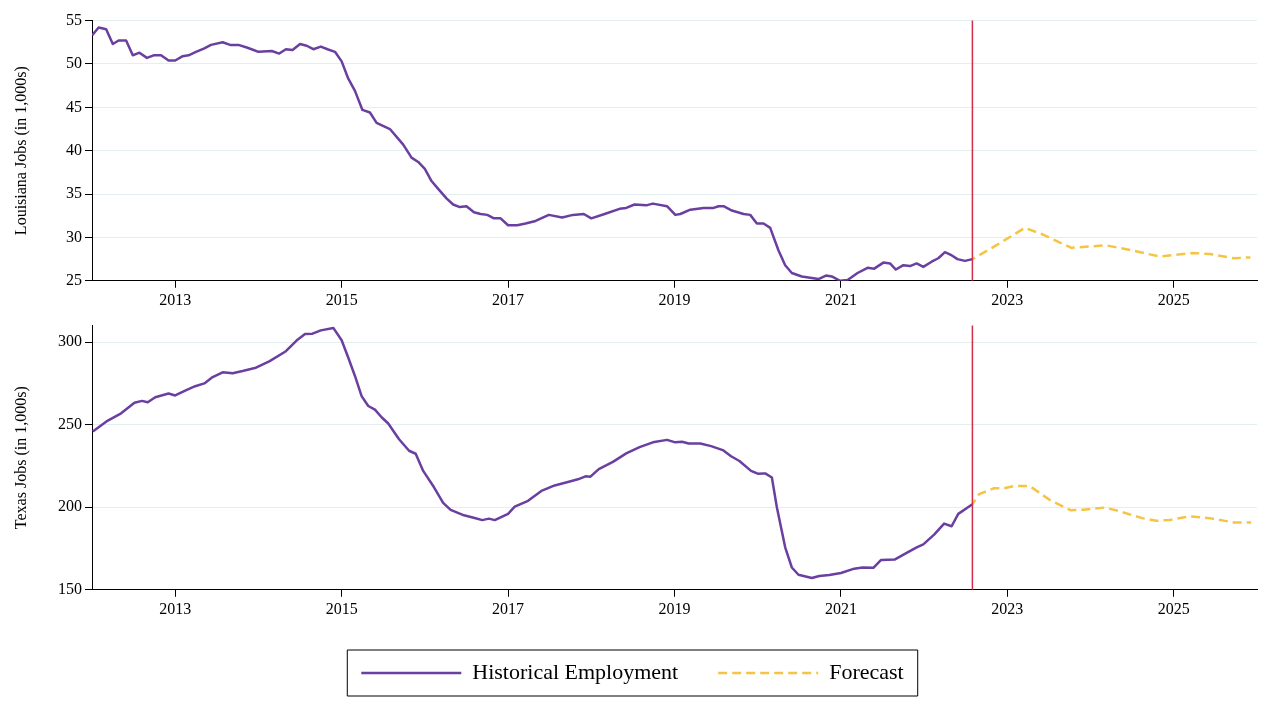  Describe the element at coordinates (74, 149) in the screenshot. I see `y-tick-label: 40` at that location.